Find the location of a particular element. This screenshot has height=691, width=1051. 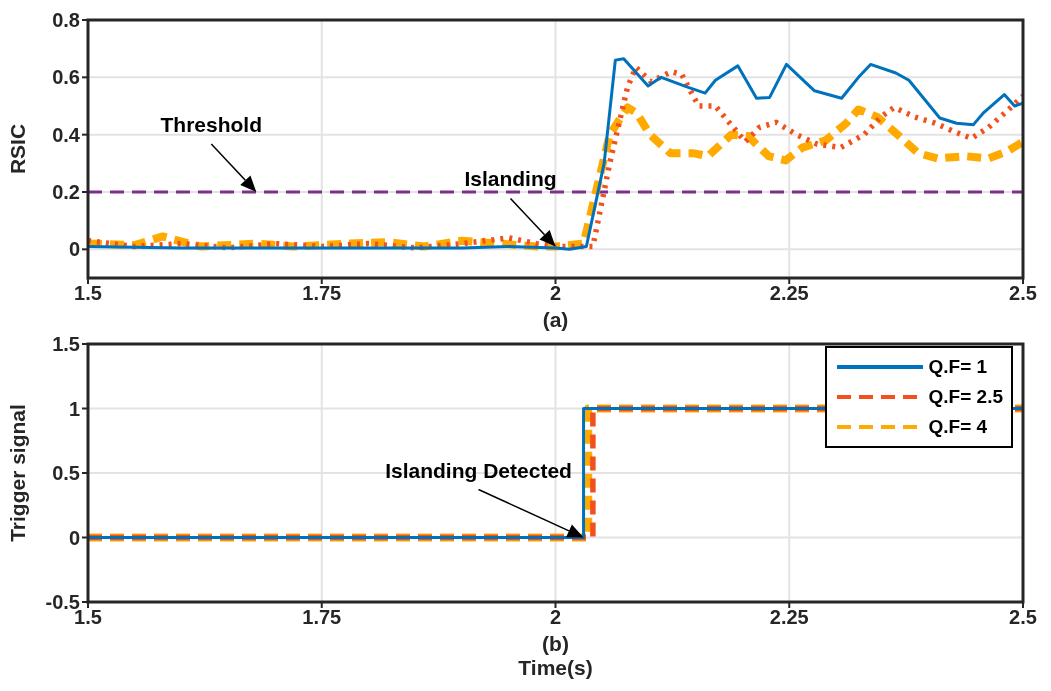

y-tick-label: 0.4 is located at coordinates (66, 134).